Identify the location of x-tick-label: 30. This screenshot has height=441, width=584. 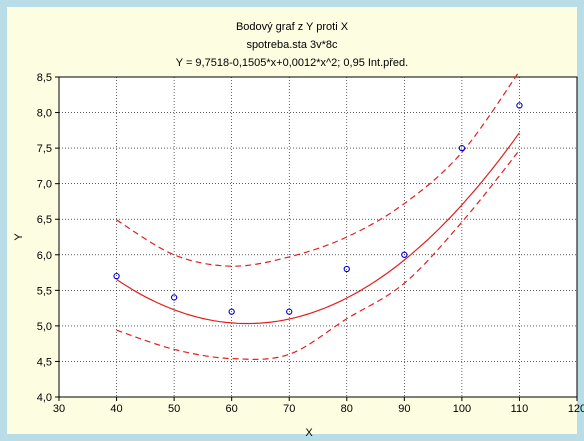
(59, 409).